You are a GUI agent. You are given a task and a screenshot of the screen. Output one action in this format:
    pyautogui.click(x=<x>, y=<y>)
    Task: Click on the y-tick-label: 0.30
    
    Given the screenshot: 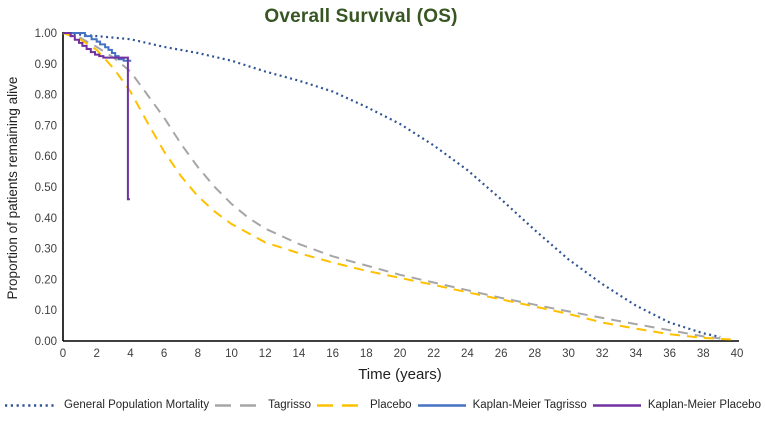 What is the action you would take?
    pyautogui.click(x=46, y=250)
    